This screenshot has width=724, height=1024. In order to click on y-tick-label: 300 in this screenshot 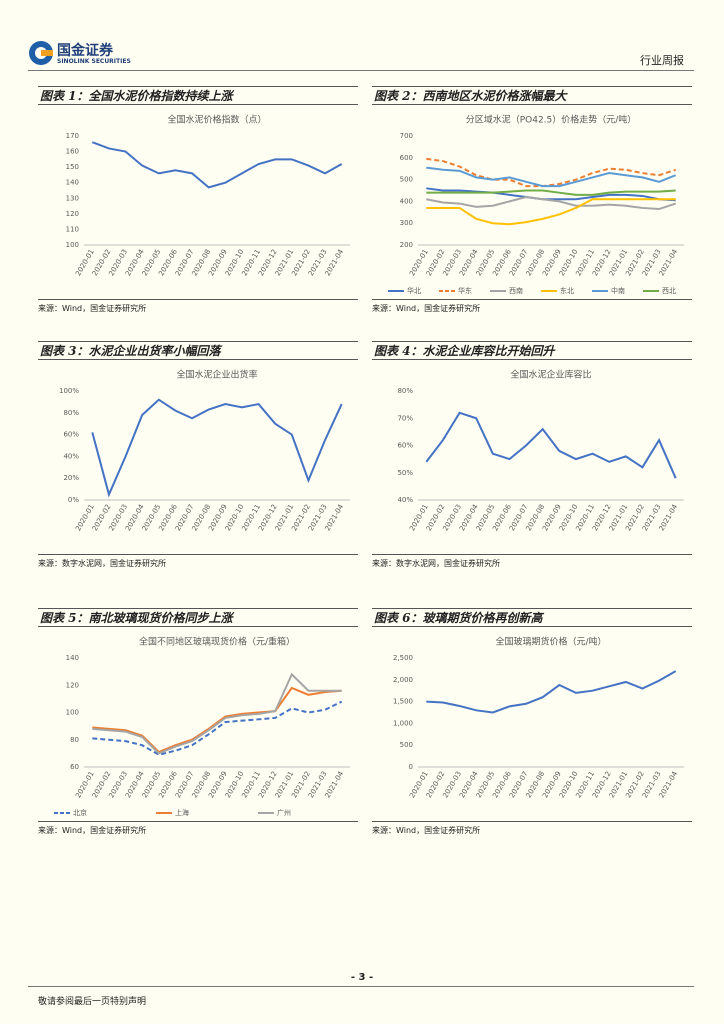, I will do `click(406, 223)`.